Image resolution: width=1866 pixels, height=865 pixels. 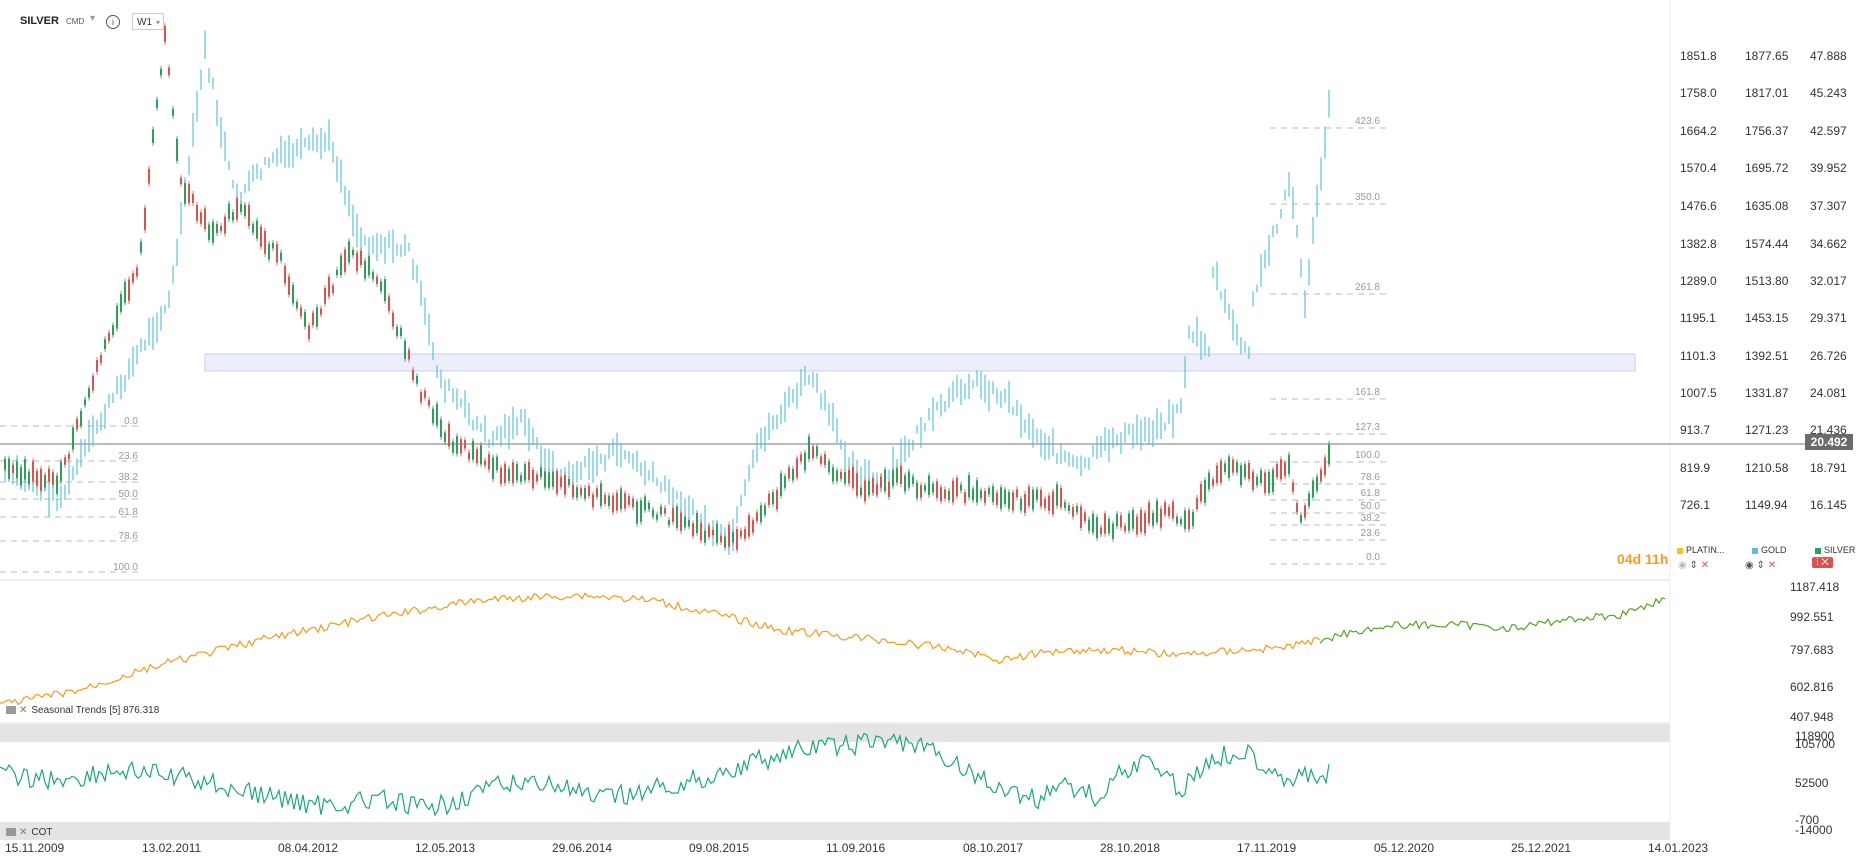 I want to click on cot-lower-band, so click(x=835, y=831).